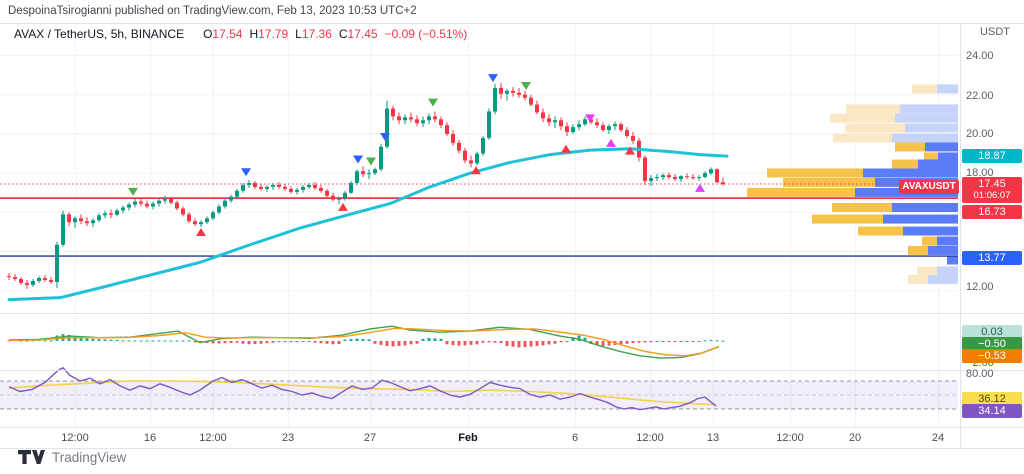  What do you see at coordinates (89, 457) in the screenshot?
I see `tradingview-brand-text: TradingView` at bounding box center [89, 457].